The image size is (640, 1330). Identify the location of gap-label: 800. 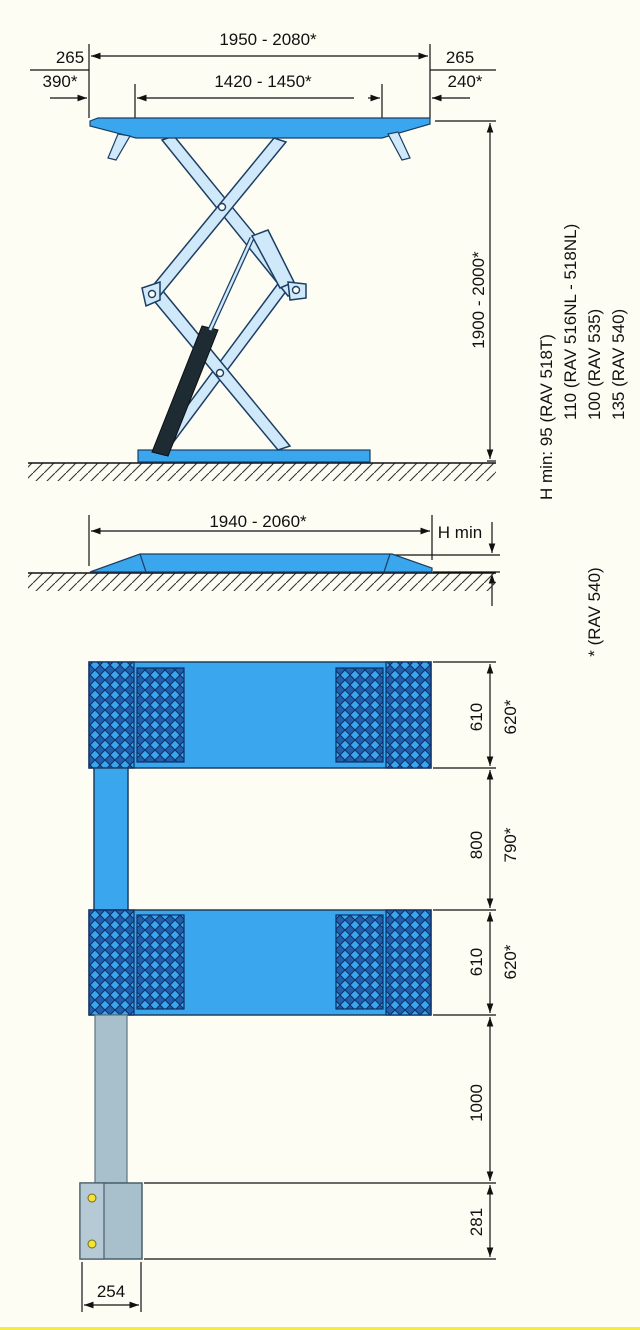
(476, 845).